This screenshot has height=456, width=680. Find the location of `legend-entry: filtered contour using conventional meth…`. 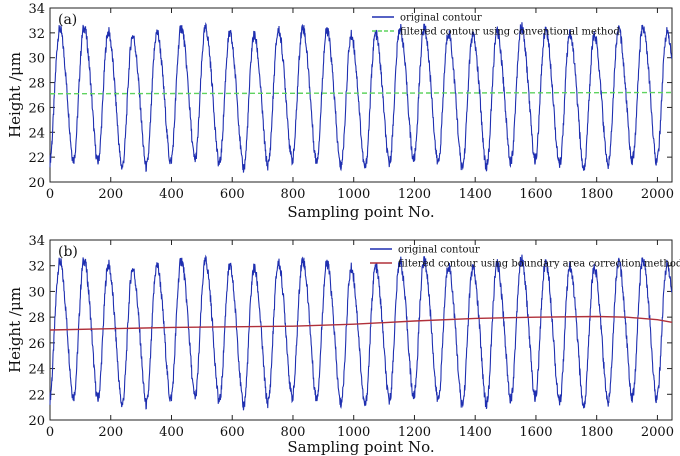

legend-entry: filtered contour using conventional meth… is located at coordinates (510, 32).